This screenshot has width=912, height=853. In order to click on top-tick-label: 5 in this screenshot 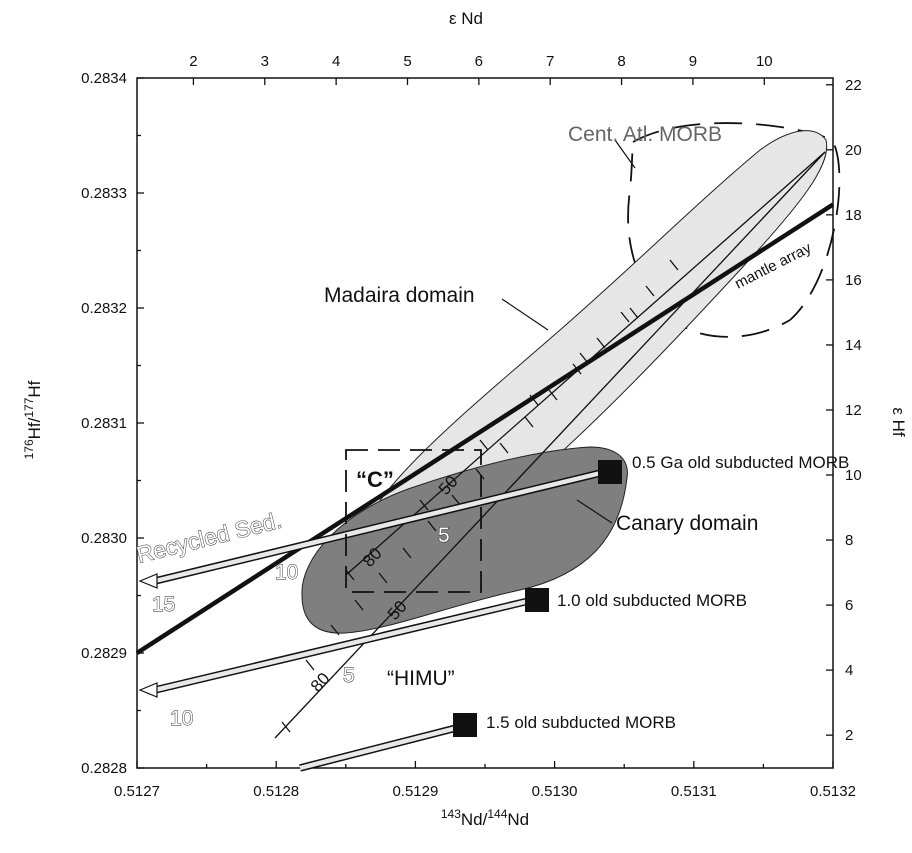, I will do `click(407, 61)`.